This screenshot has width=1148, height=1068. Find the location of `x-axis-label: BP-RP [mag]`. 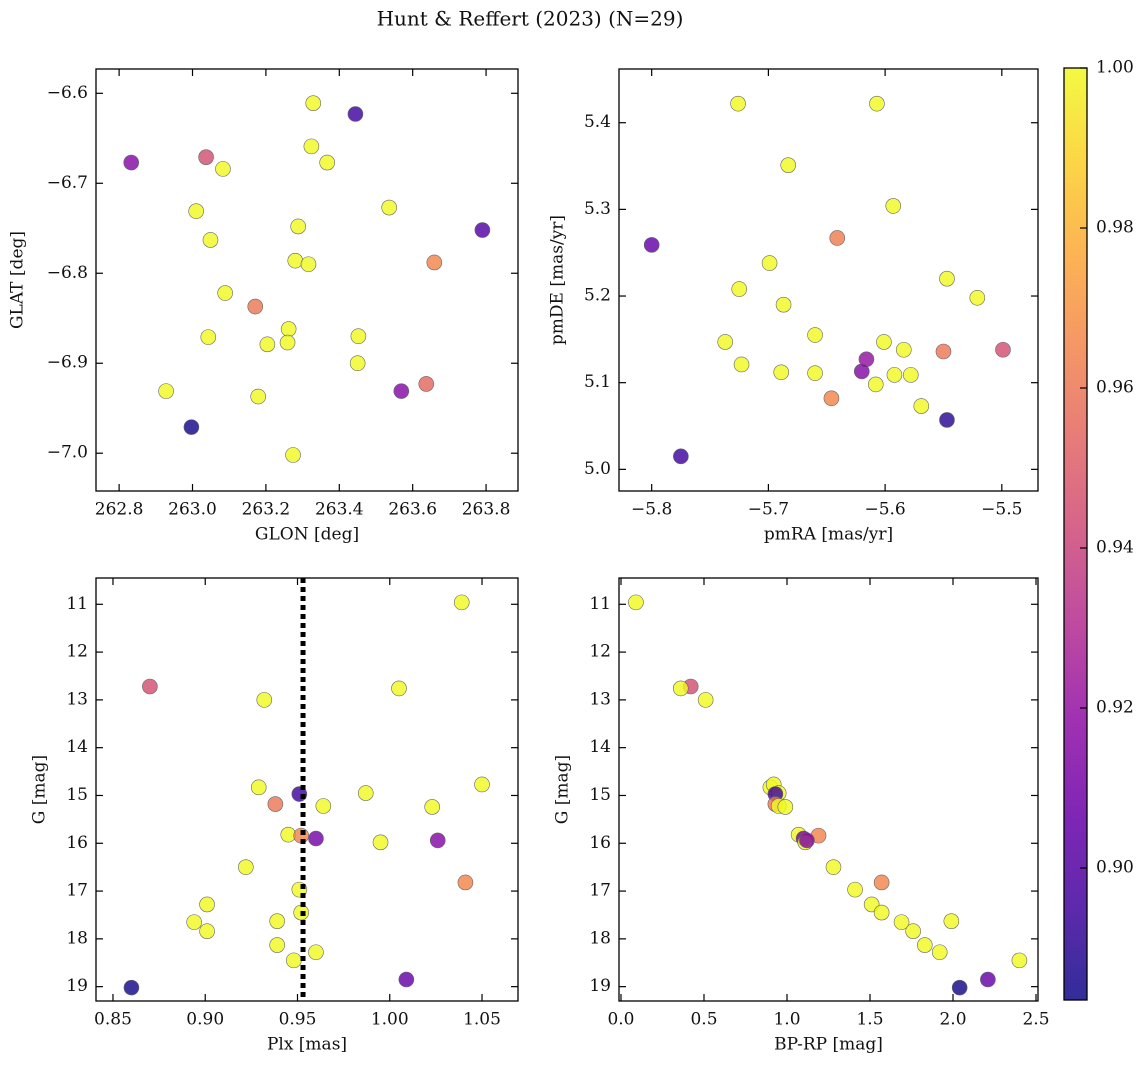

x-axis-label: BP-RP [mag] is located at coordinates (828, 1045).